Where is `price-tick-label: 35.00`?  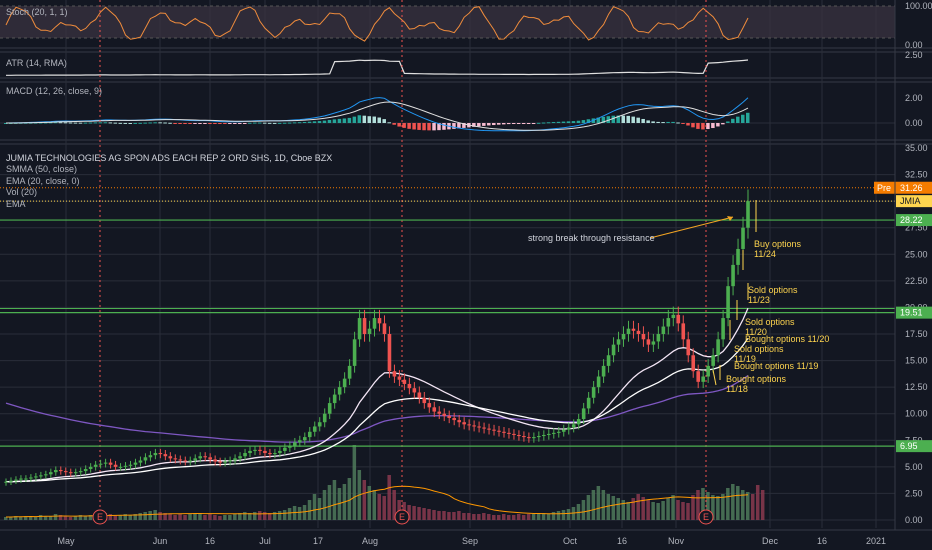
price-tick-label: 35.00 is located at coordinates (916, 148).